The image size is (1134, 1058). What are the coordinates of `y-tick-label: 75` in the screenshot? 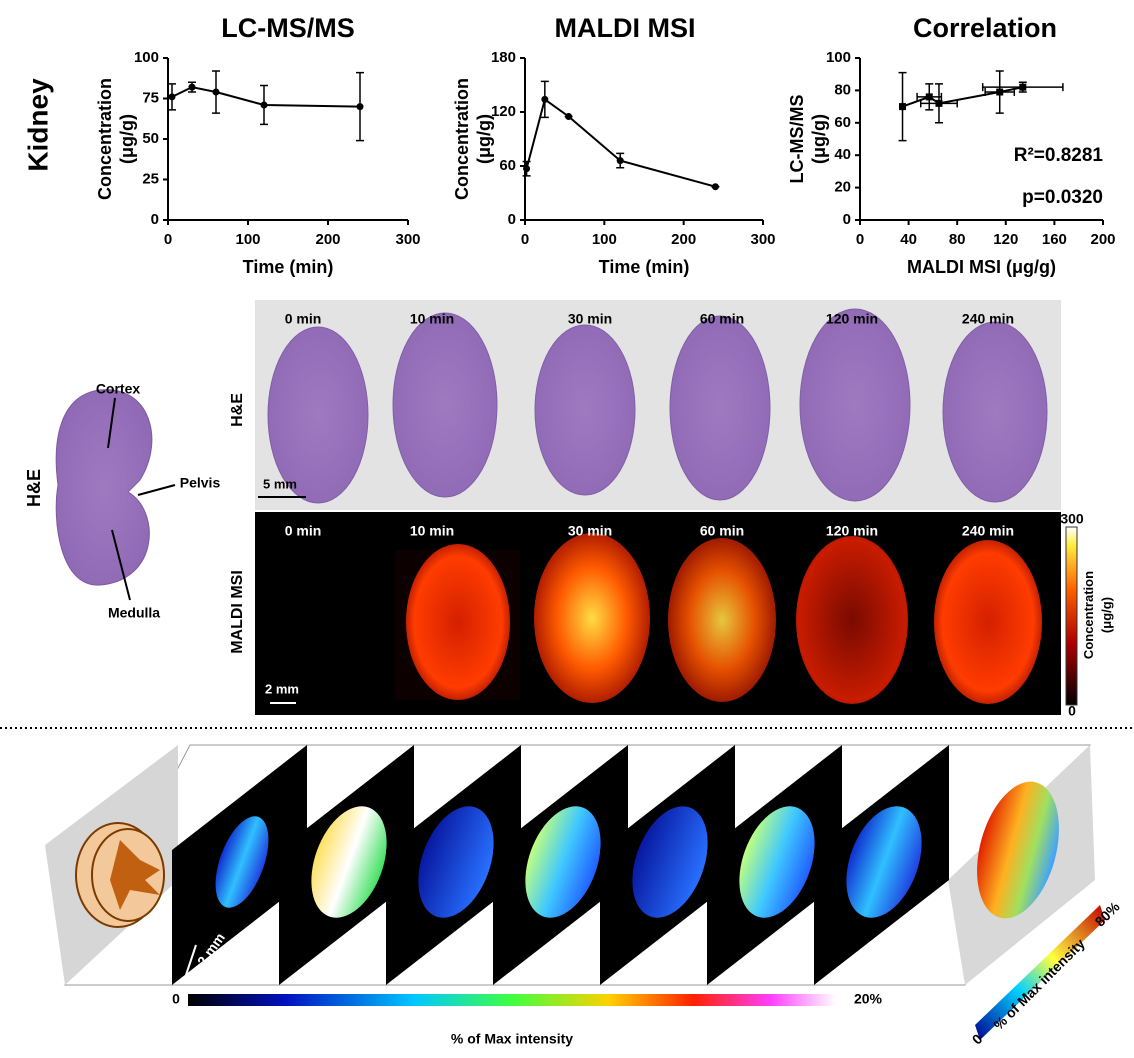 It's located at (150, 97).